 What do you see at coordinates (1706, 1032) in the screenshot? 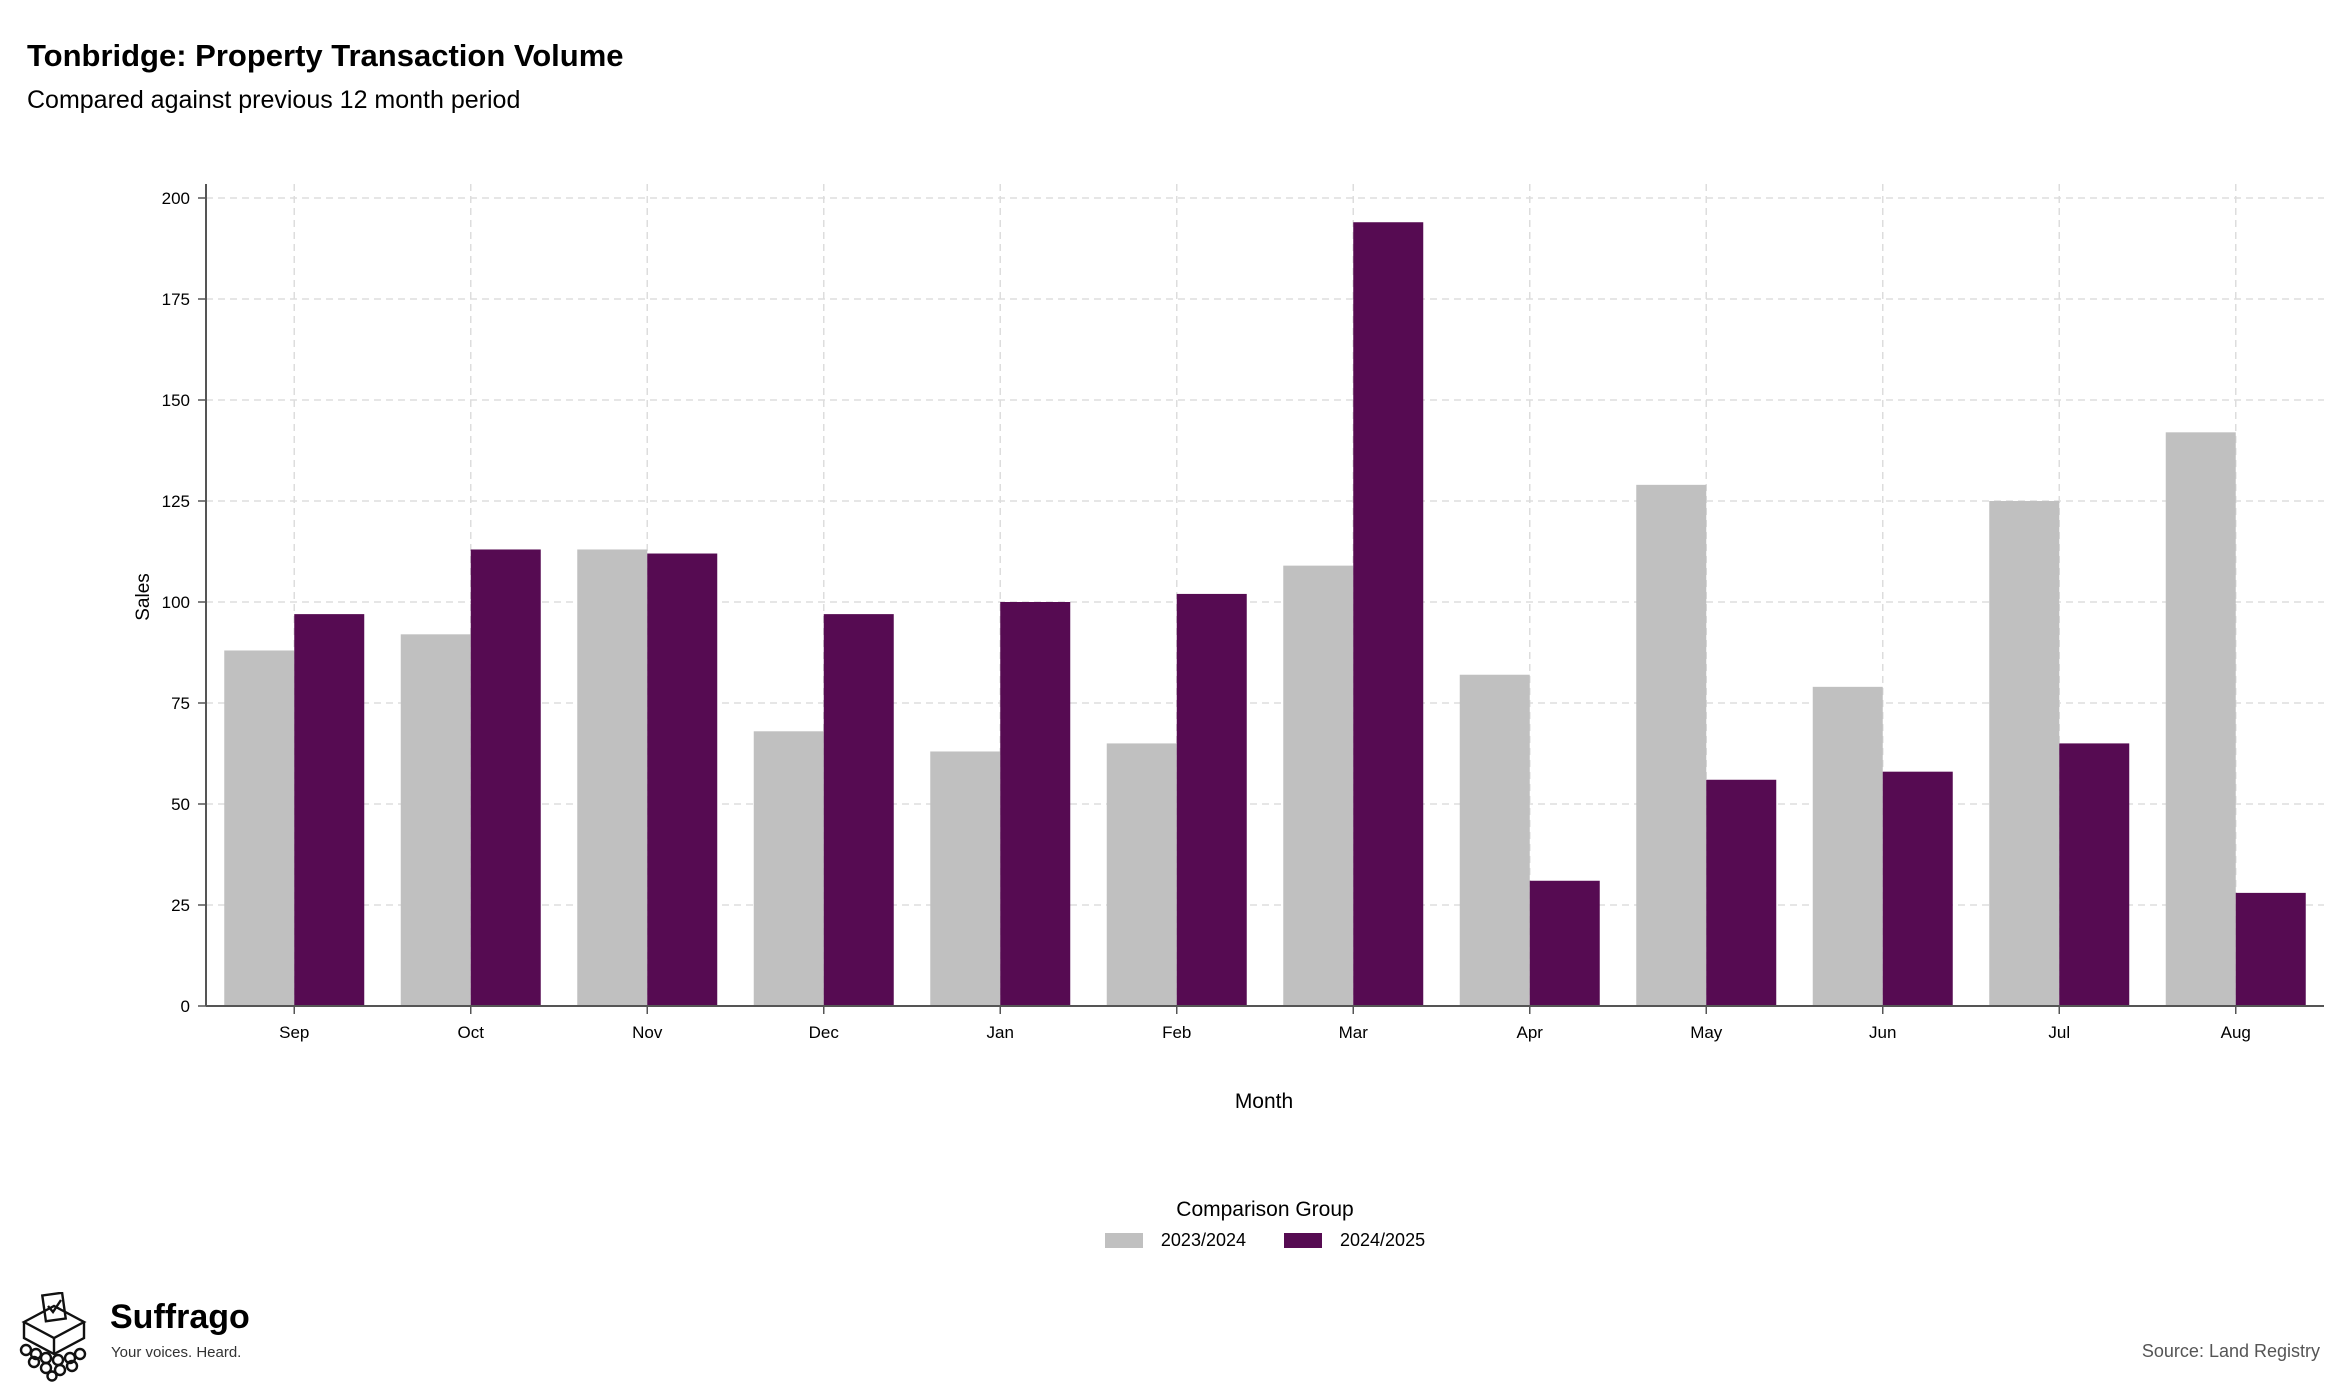
I see `x-tick-label: May` at bounding box center [1706, 1032].